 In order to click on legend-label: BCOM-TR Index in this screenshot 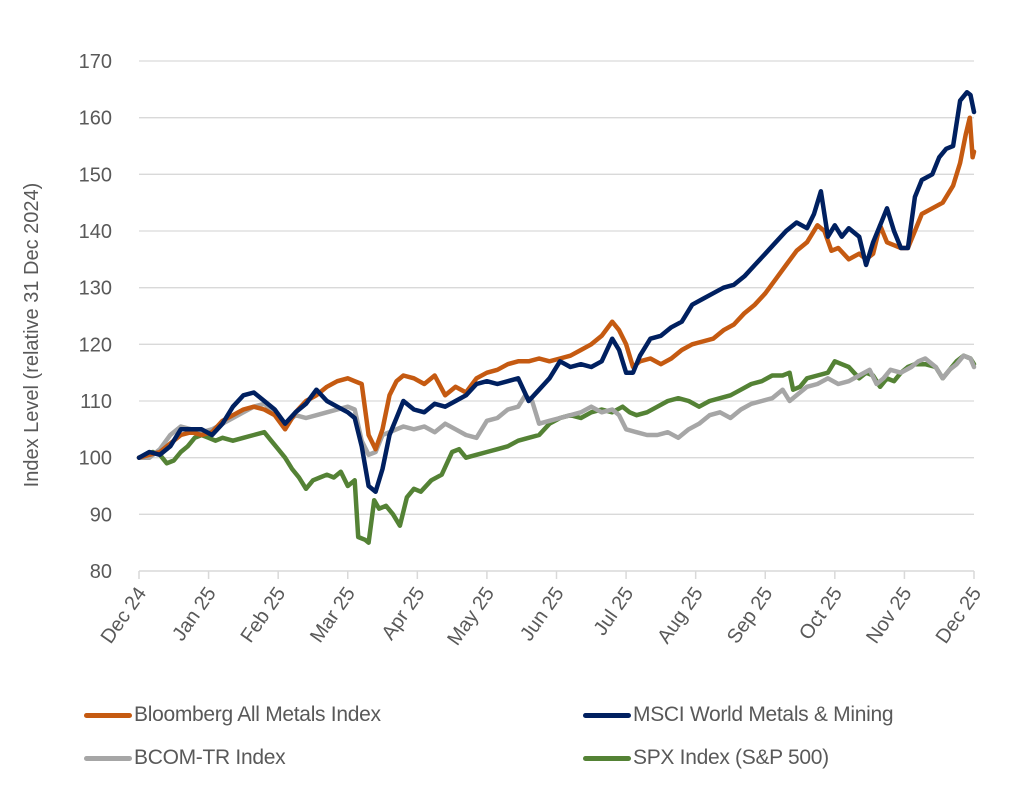, I will do `click(210, 757)`.